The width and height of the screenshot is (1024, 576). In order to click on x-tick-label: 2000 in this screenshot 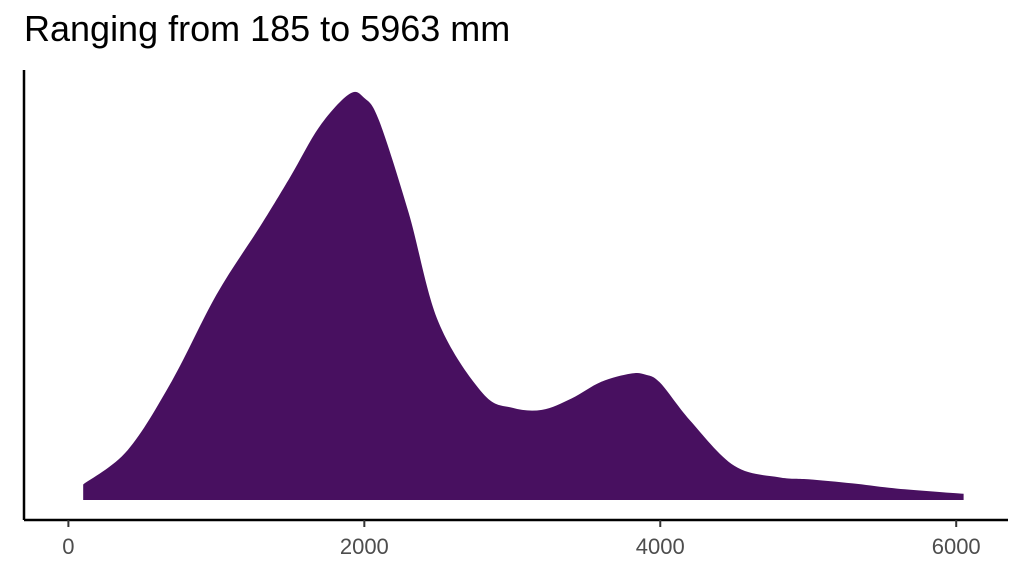, I will do `click(364, 546)`.